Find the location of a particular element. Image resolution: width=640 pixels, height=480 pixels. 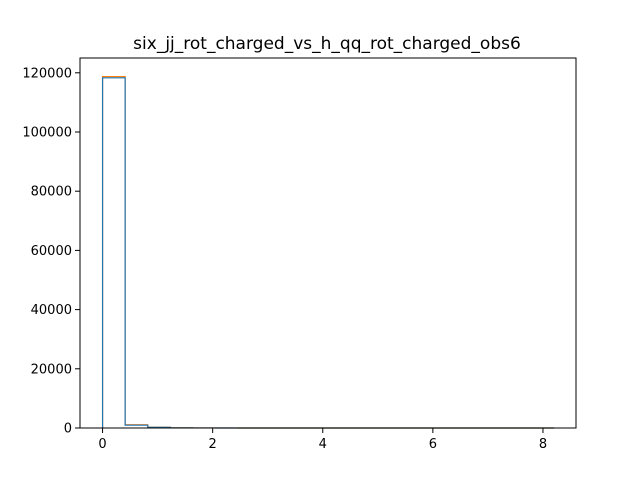

y-tick-label: 120000 is located at coordinates (47, 73).